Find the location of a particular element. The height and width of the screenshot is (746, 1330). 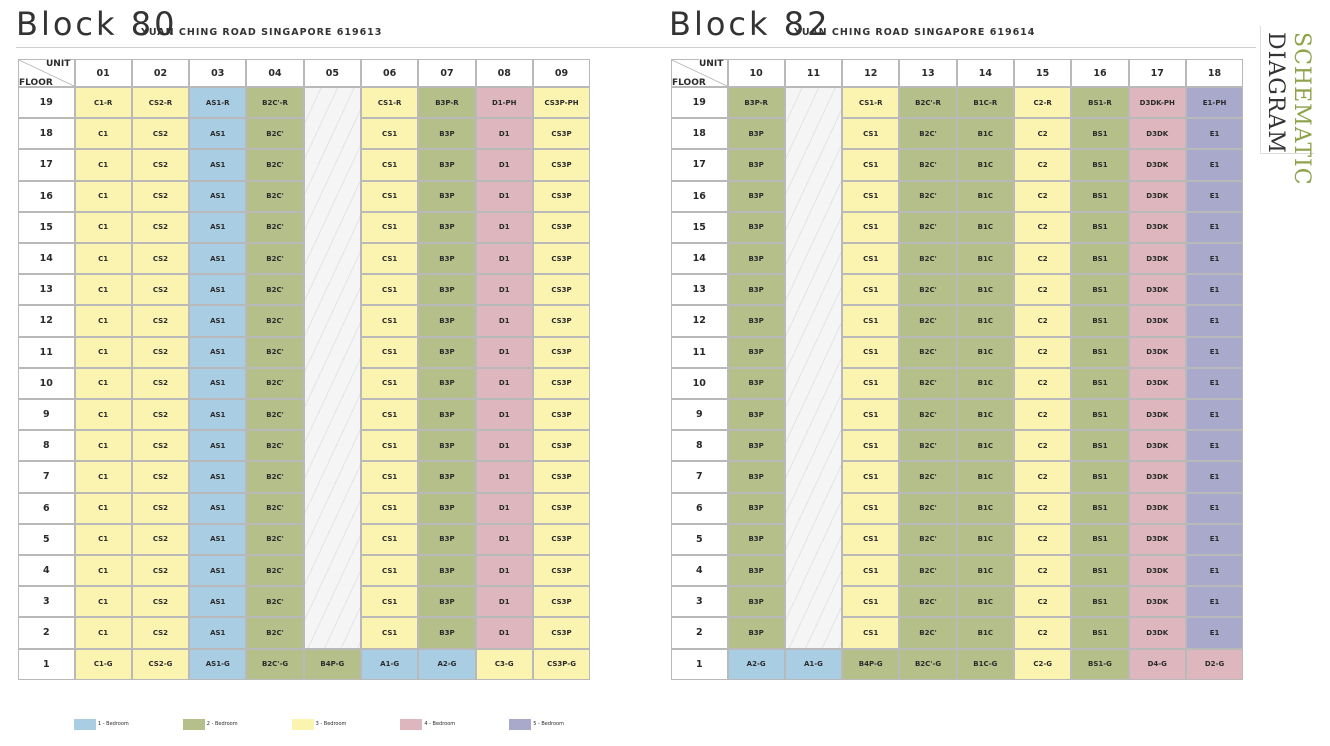

unit-number: 06 is located at coordinates (390, 73).